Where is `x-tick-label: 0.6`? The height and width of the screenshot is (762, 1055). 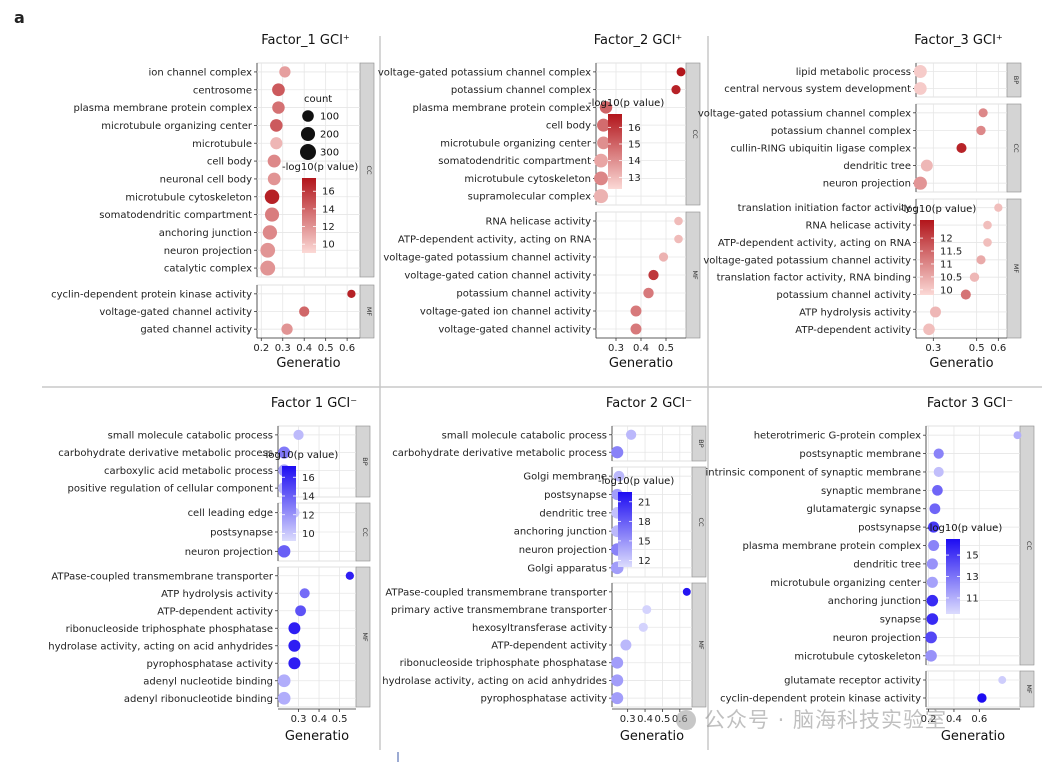
x-tick-label: 0.6 is located at coordinates (998, 348).